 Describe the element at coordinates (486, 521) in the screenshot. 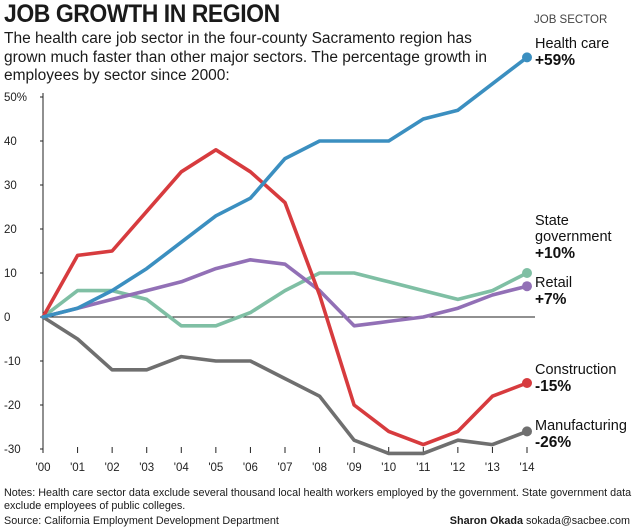

I see `credit-name: Sharon Okada` at that location.